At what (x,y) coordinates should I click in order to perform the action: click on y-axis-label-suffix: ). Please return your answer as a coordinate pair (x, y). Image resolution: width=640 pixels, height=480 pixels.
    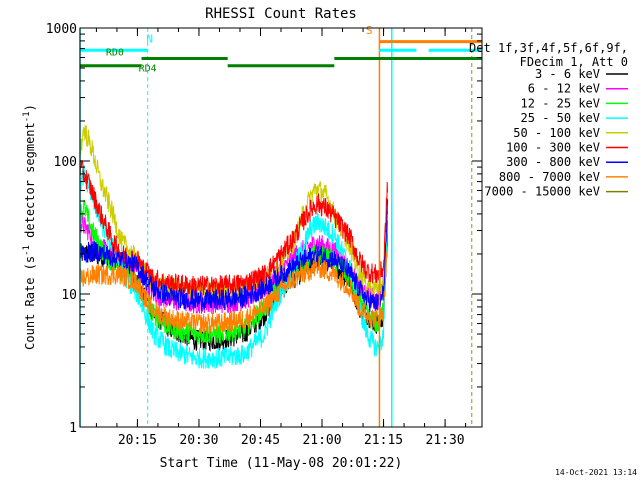
    Looking at the image, I should click on (30, 107).